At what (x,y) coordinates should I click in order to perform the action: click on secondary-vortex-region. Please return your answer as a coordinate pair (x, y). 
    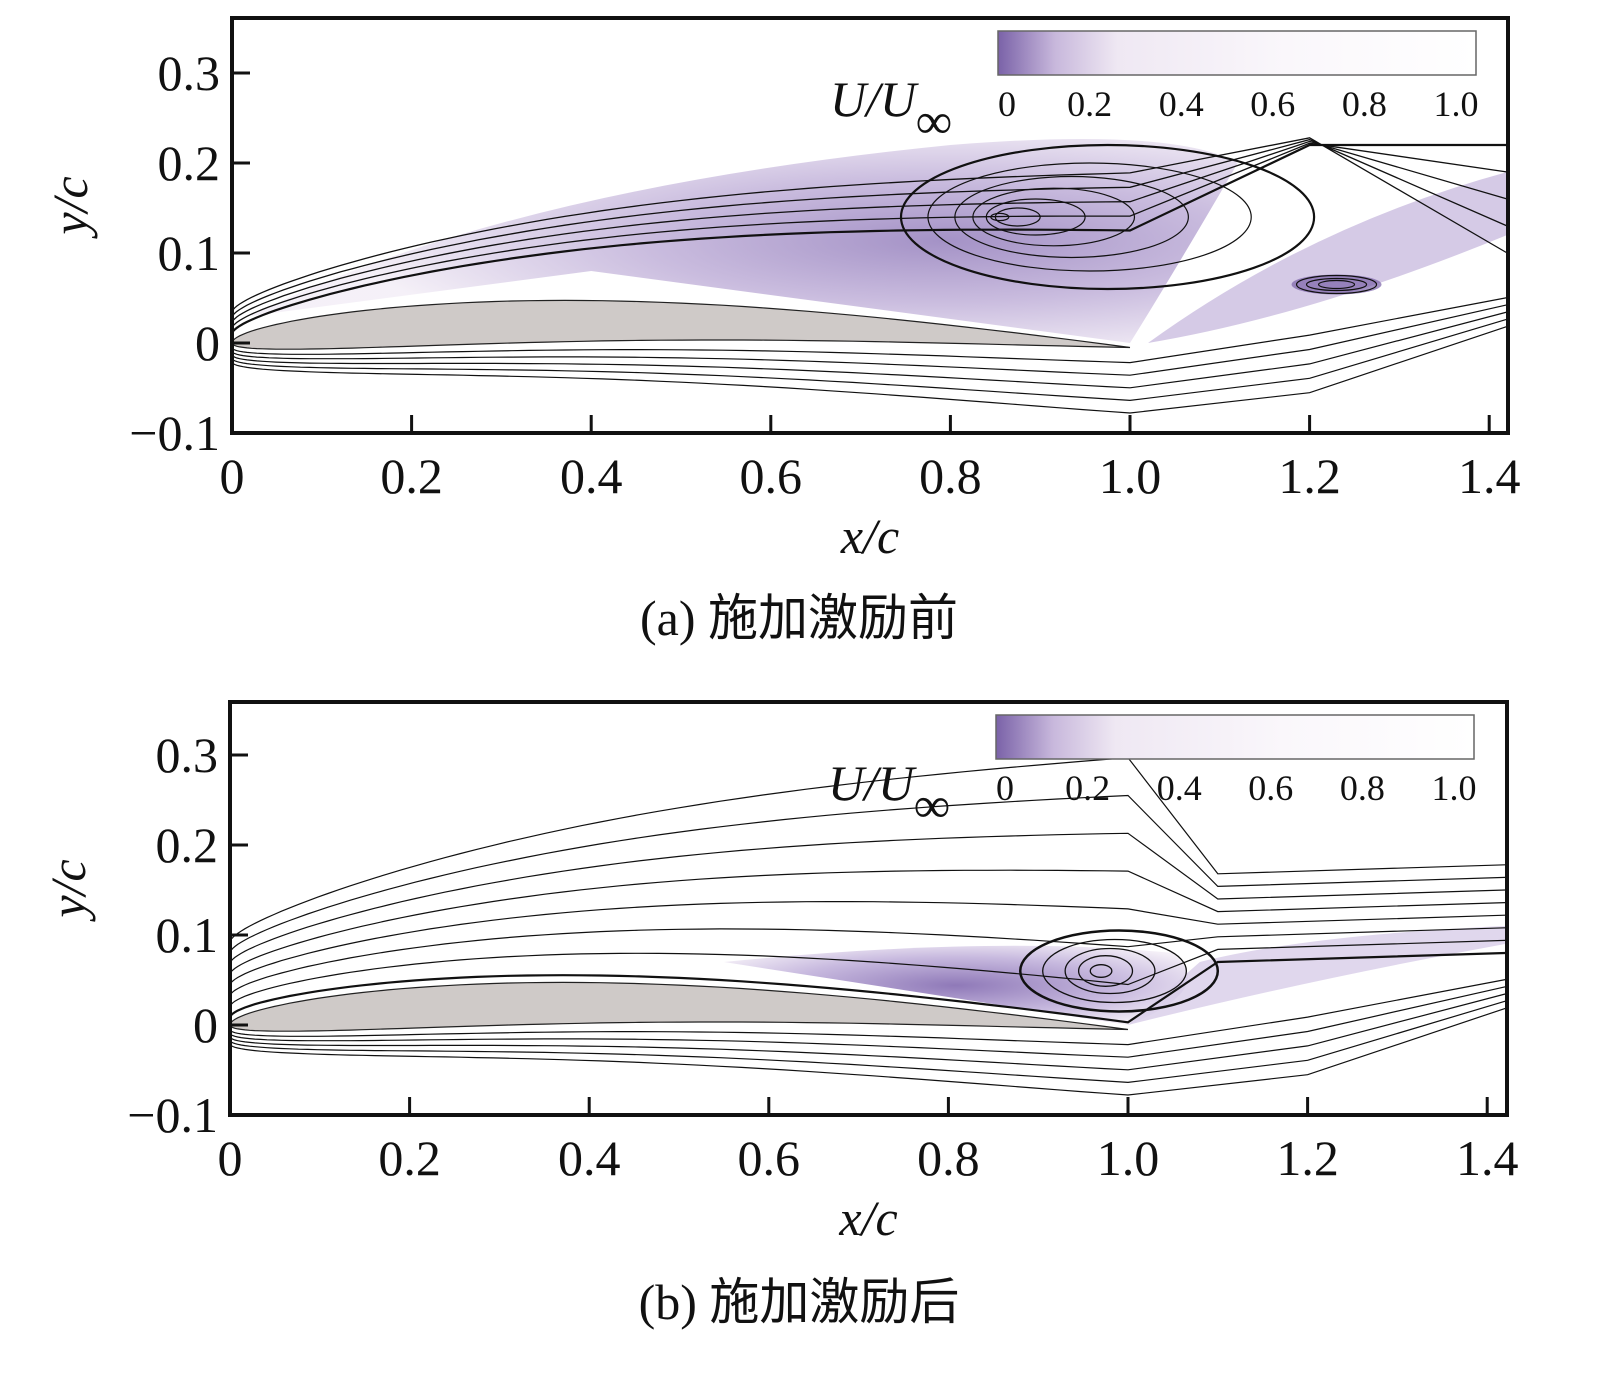
    Looking at the image, I should click on (1336, 284).